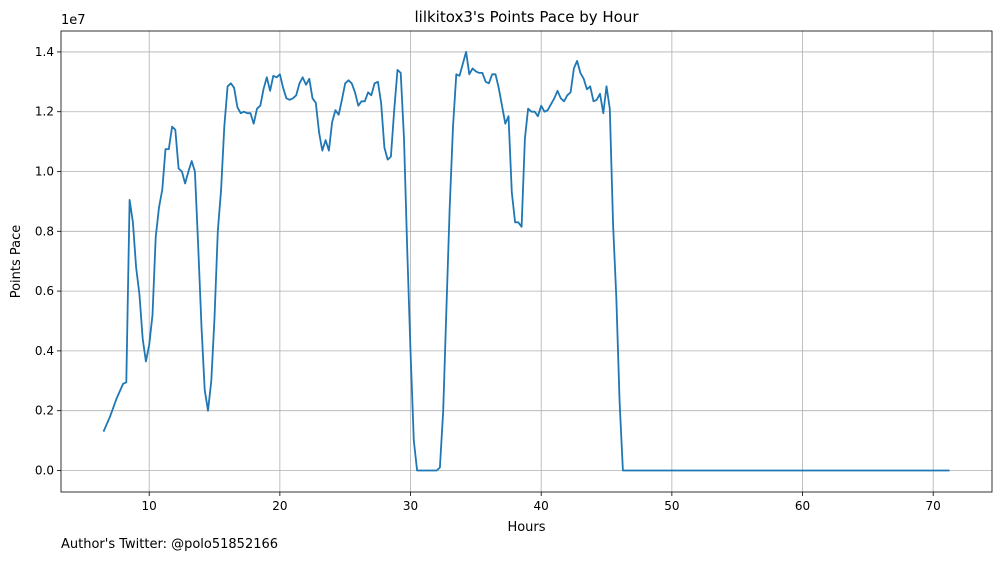 This screenshot has height=562, width=1001. Describe the element at coordinates (44, 231) in the screenshot. I see `y-tick-label: 0.8` at that location.